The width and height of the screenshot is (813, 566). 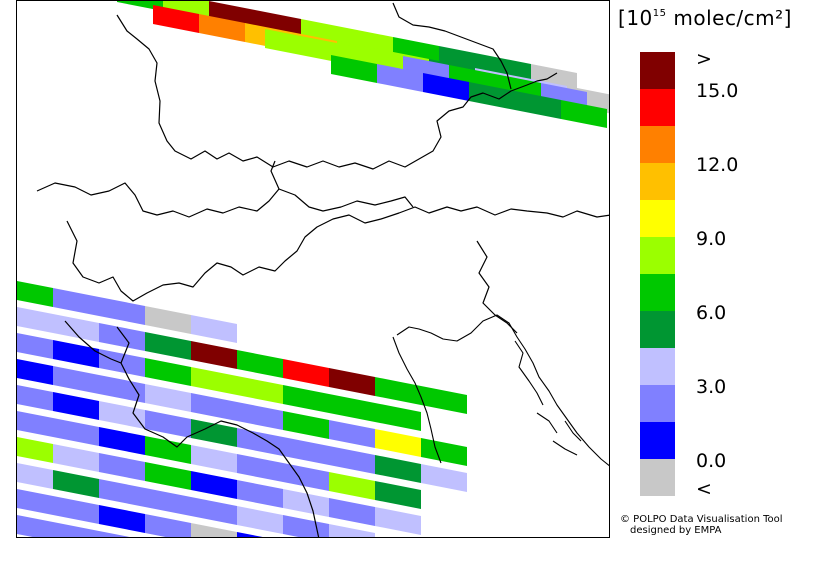 I want to click on tick-label: >, so click(x=704, y=59).